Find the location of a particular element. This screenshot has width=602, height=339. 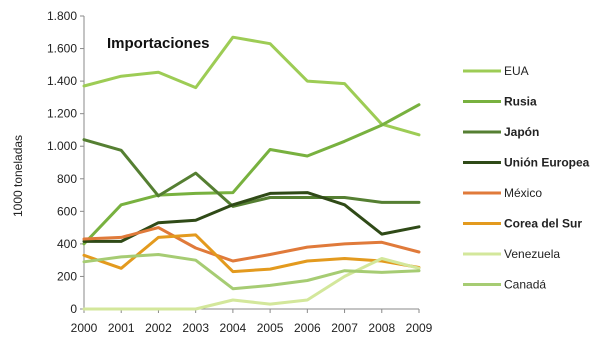

series-line-mexico is located at coordinates (251, 244).